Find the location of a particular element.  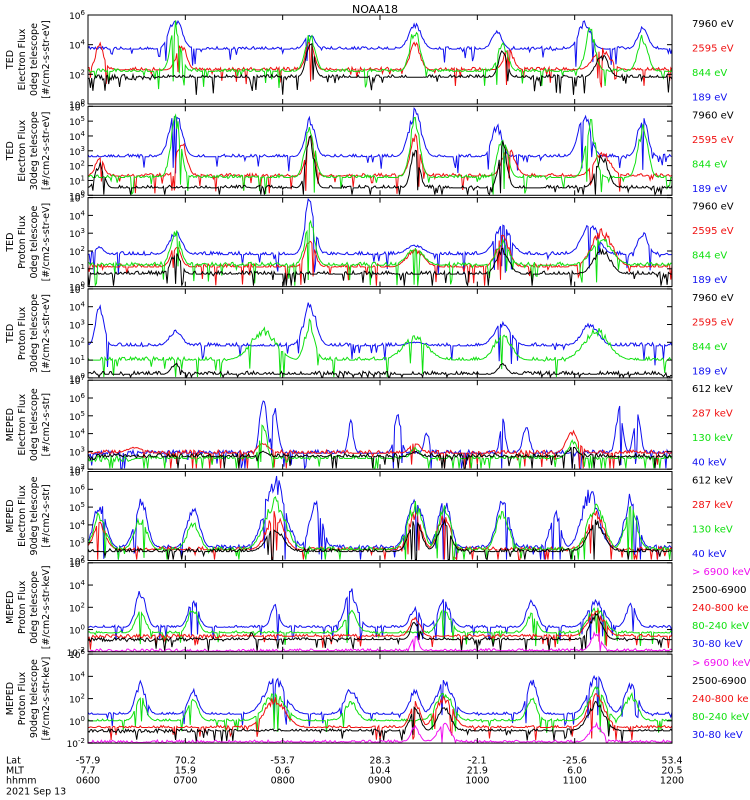

y-tick-label: 10³ is located at coordinates (77, 233).